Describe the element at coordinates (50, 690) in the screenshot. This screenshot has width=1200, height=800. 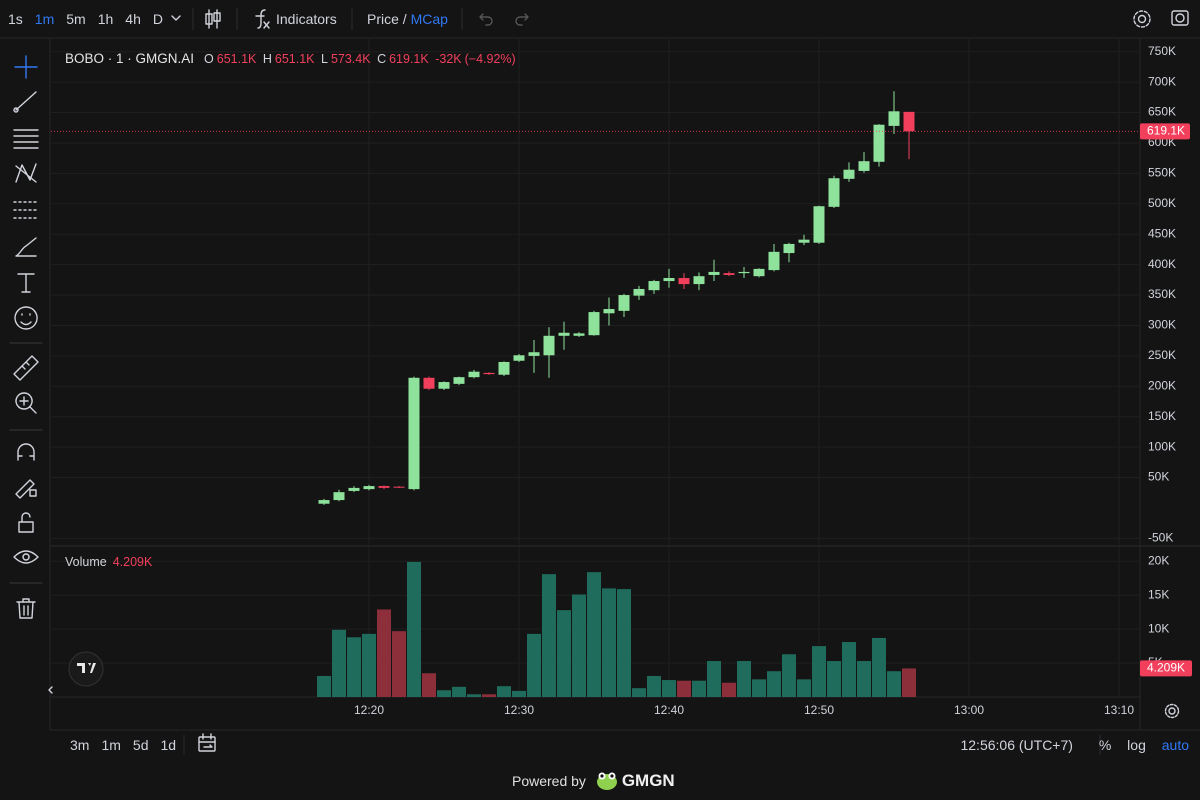
I see `collapse-toolbar` at that location.